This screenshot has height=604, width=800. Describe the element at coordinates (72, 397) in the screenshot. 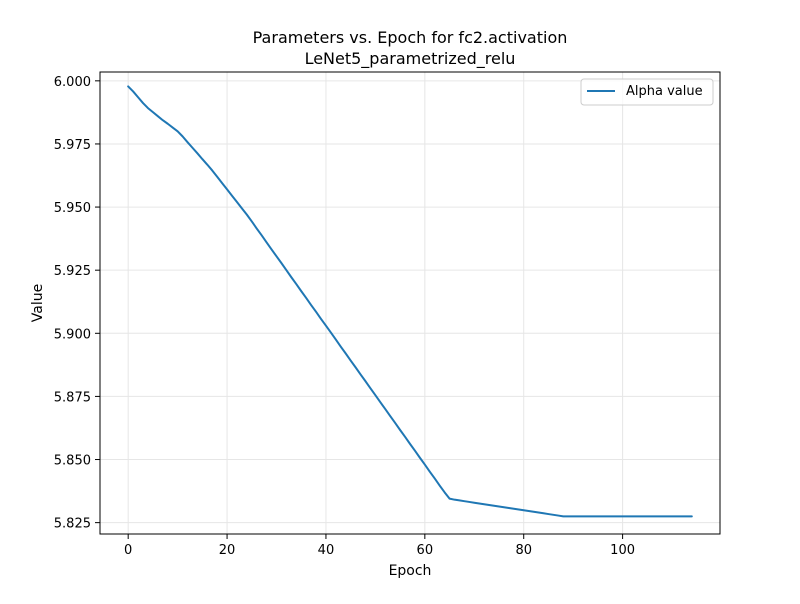

I see `y-tick-label: 5.875` at that location.